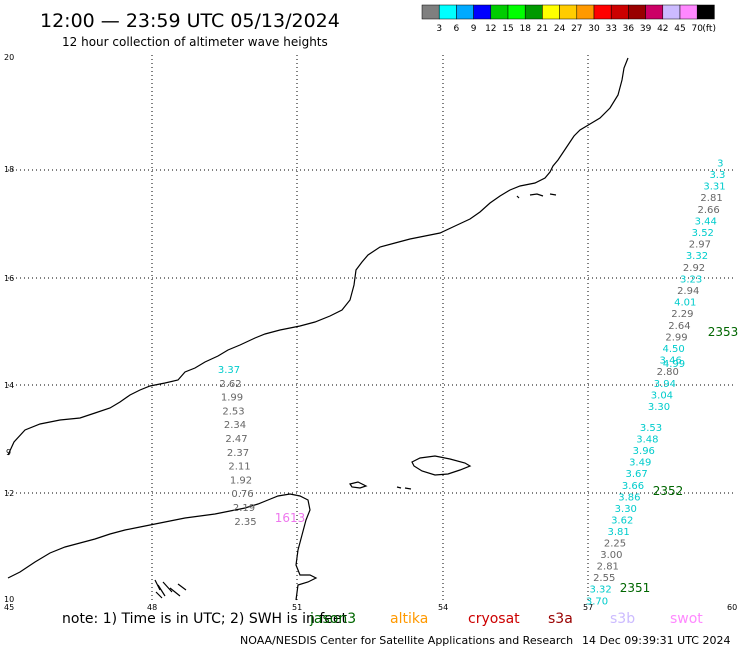 This screenshot has width=740, height=650. Describe the element at coordinates (604, 578) in the screenshot. I see `wave-height-value: 2.55` at that location.